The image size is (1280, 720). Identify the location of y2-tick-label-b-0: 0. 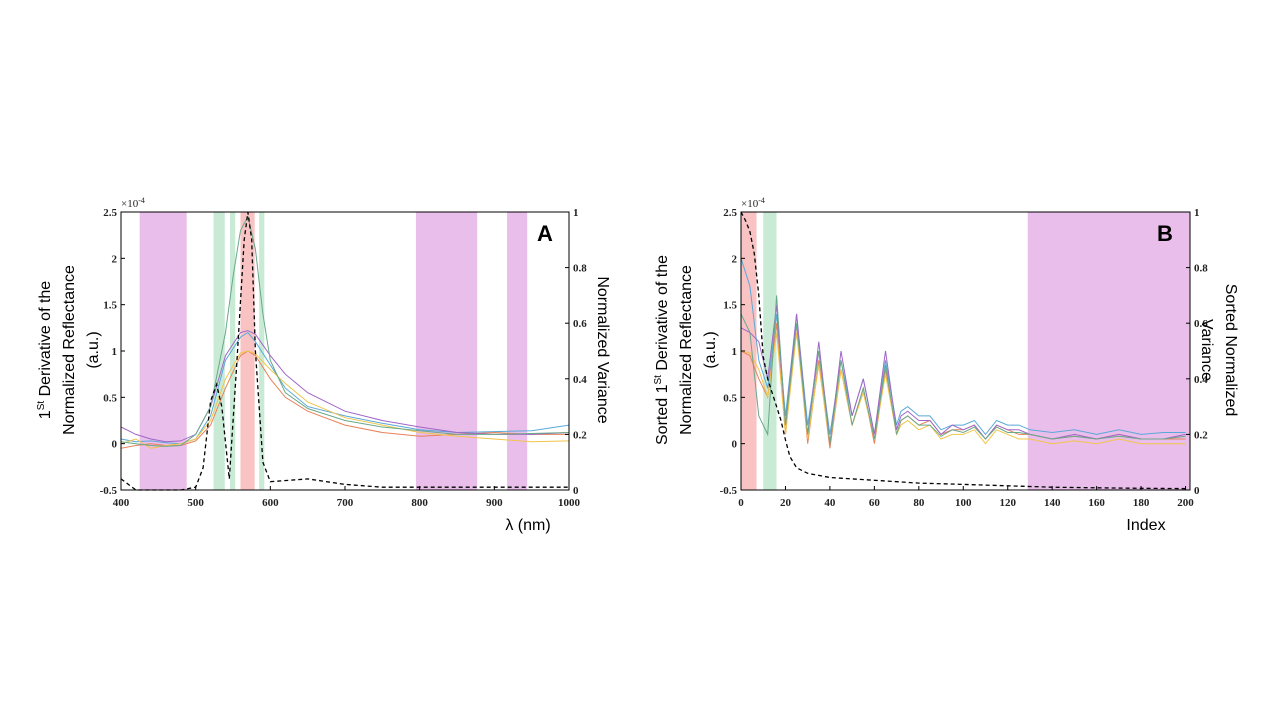
(1197, 491).